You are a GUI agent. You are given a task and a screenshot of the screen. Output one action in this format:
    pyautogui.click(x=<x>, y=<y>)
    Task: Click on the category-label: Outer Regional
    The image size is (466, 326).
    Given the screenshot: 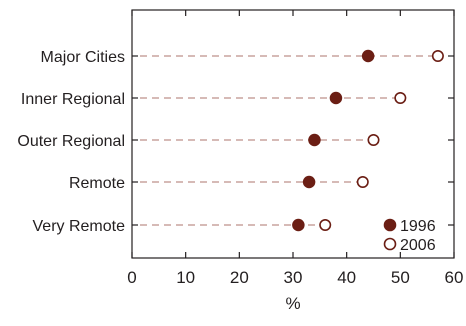 What is the action you would take?
    pyautogui.click(x=71, y=141)
    